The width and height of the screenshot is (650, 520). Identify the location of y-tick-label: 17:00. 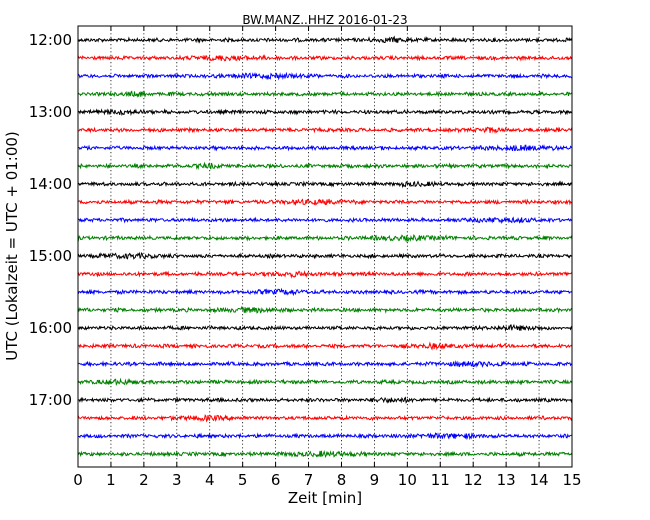
(50, 400).